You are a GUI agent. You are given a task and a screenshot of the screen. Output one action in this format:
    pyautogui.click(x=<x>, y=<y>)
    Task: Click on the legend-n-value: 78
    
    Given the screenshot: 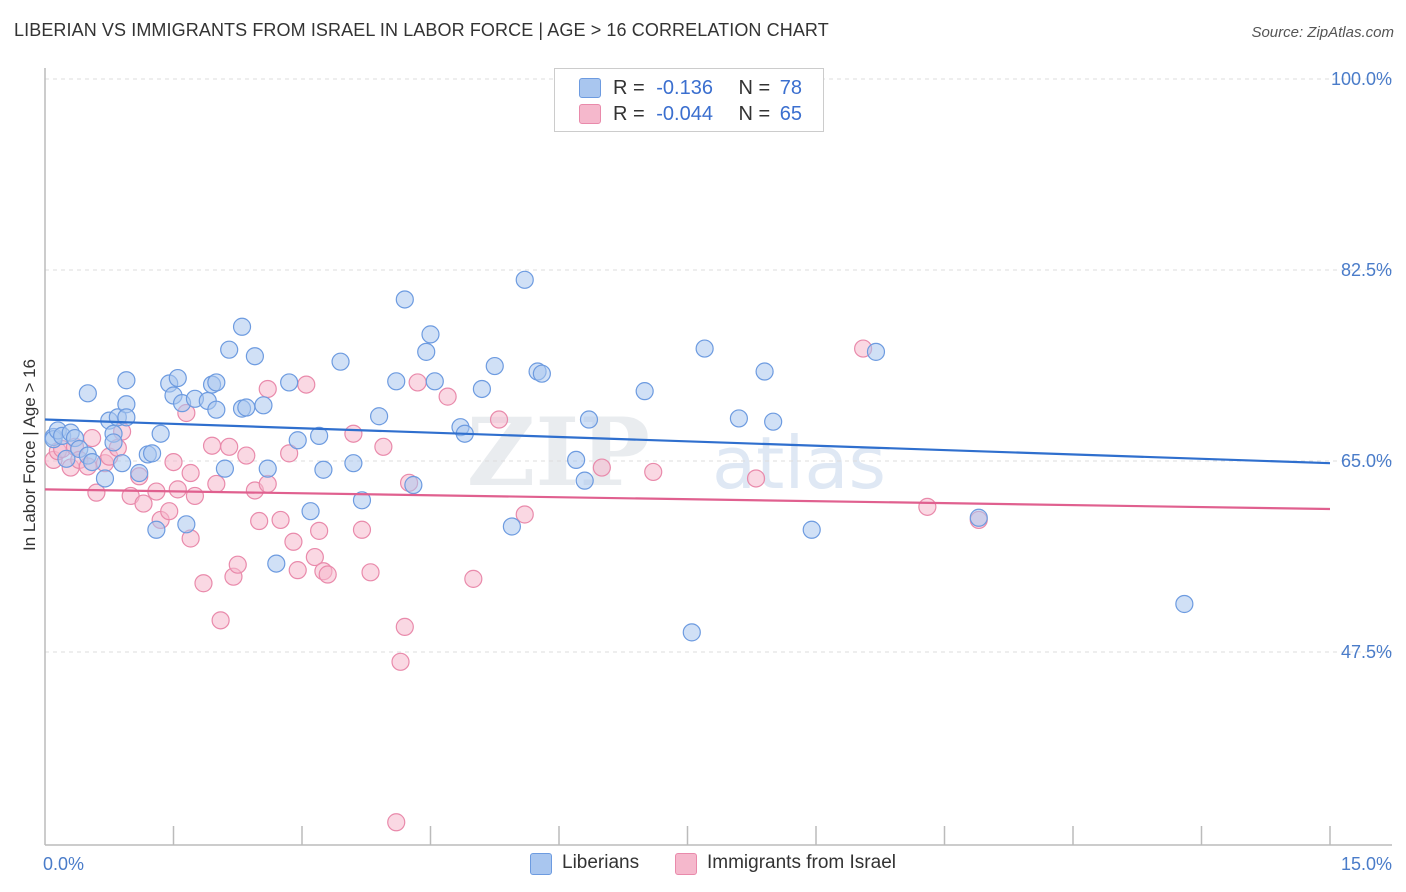 What is the action you would take?
    pyautogui.click(x=791, y=88)
    